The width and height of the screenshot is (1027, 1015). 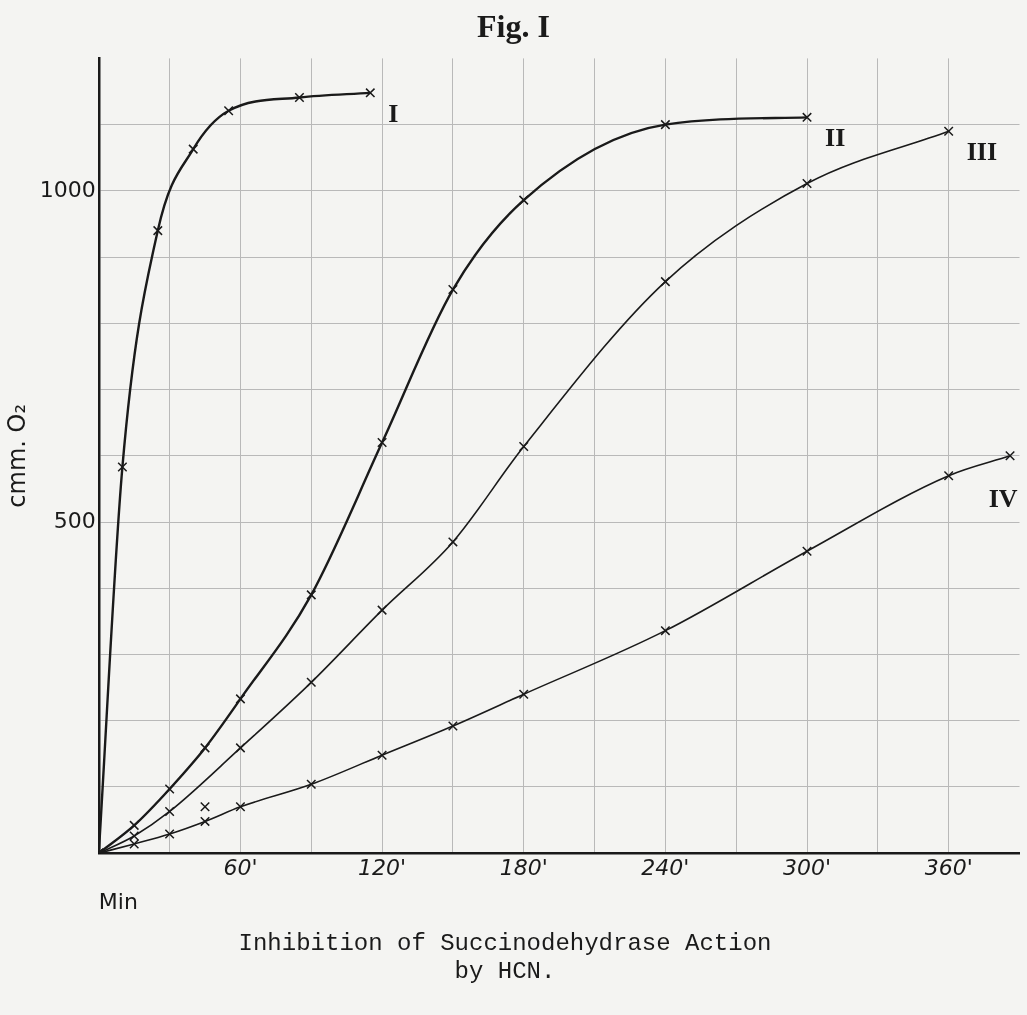 What do you see at coordinates (16, 455) in the screenshot?
I see `y-axis-title: cmm. O₂` at bounding box center [16, 455].